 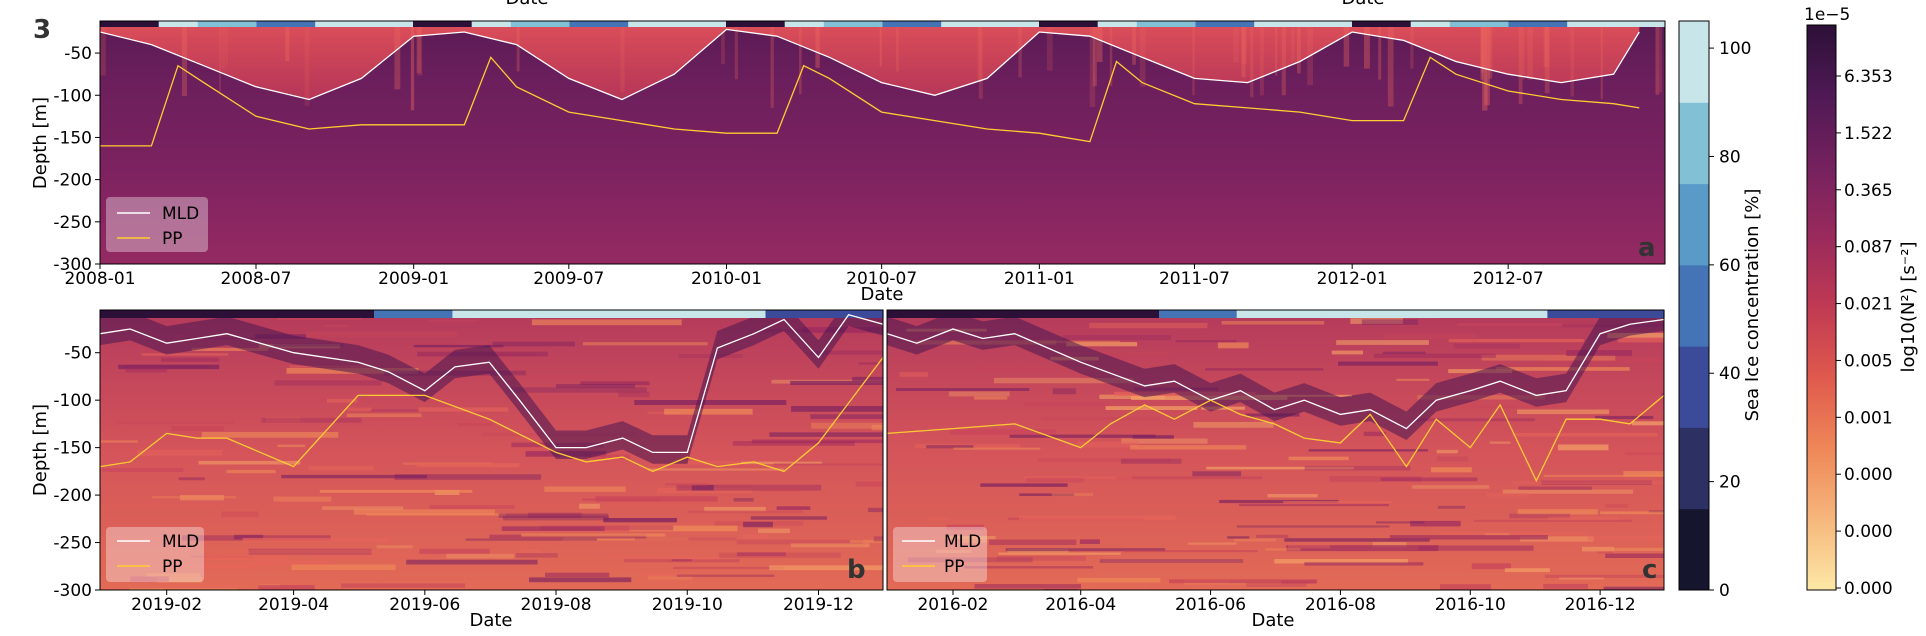 I want to click on panel-a-xtick-label: 2010-01, so click(x=726, y=279).